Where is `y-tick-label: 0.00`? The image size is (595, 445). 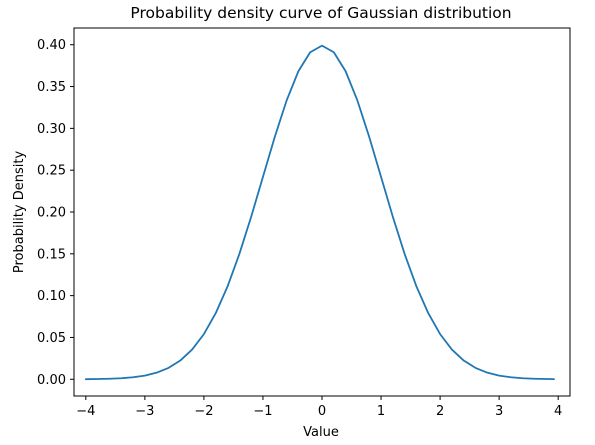 y-tick-label: 0.00 is located at coordinates (51, 380).